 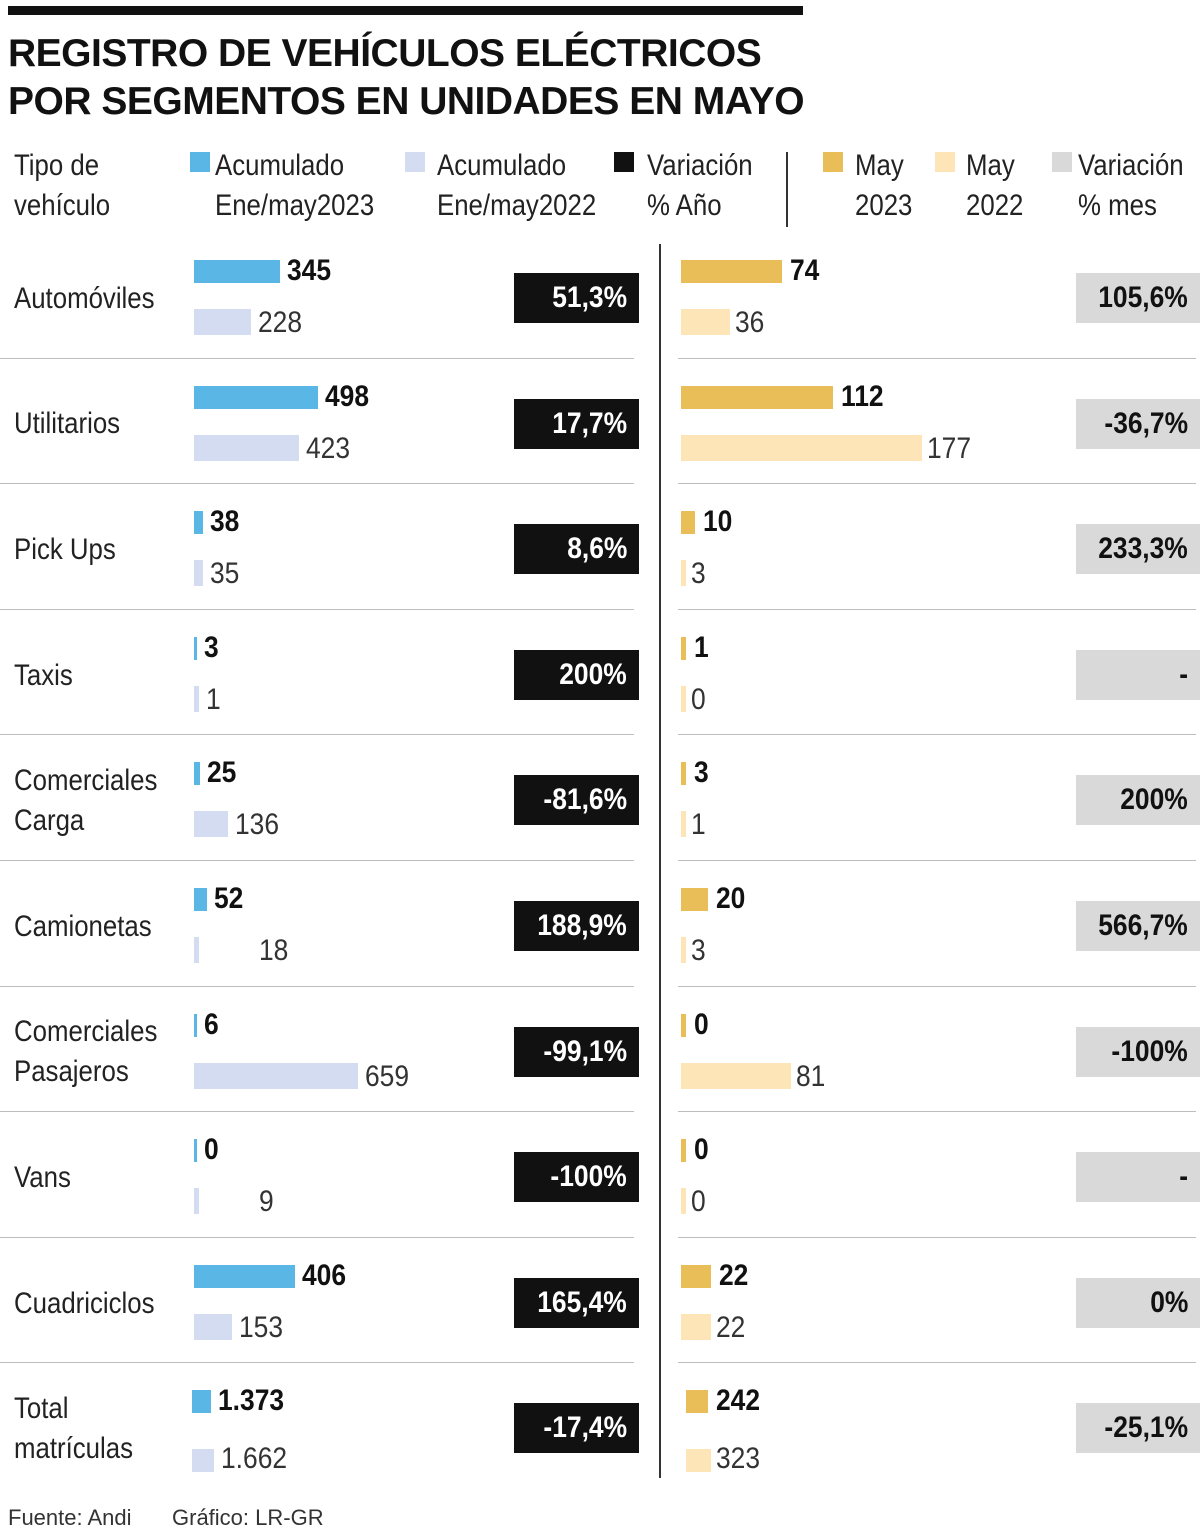 I want to click on legend-may2022: May 2022, so click(x=994, y=186).